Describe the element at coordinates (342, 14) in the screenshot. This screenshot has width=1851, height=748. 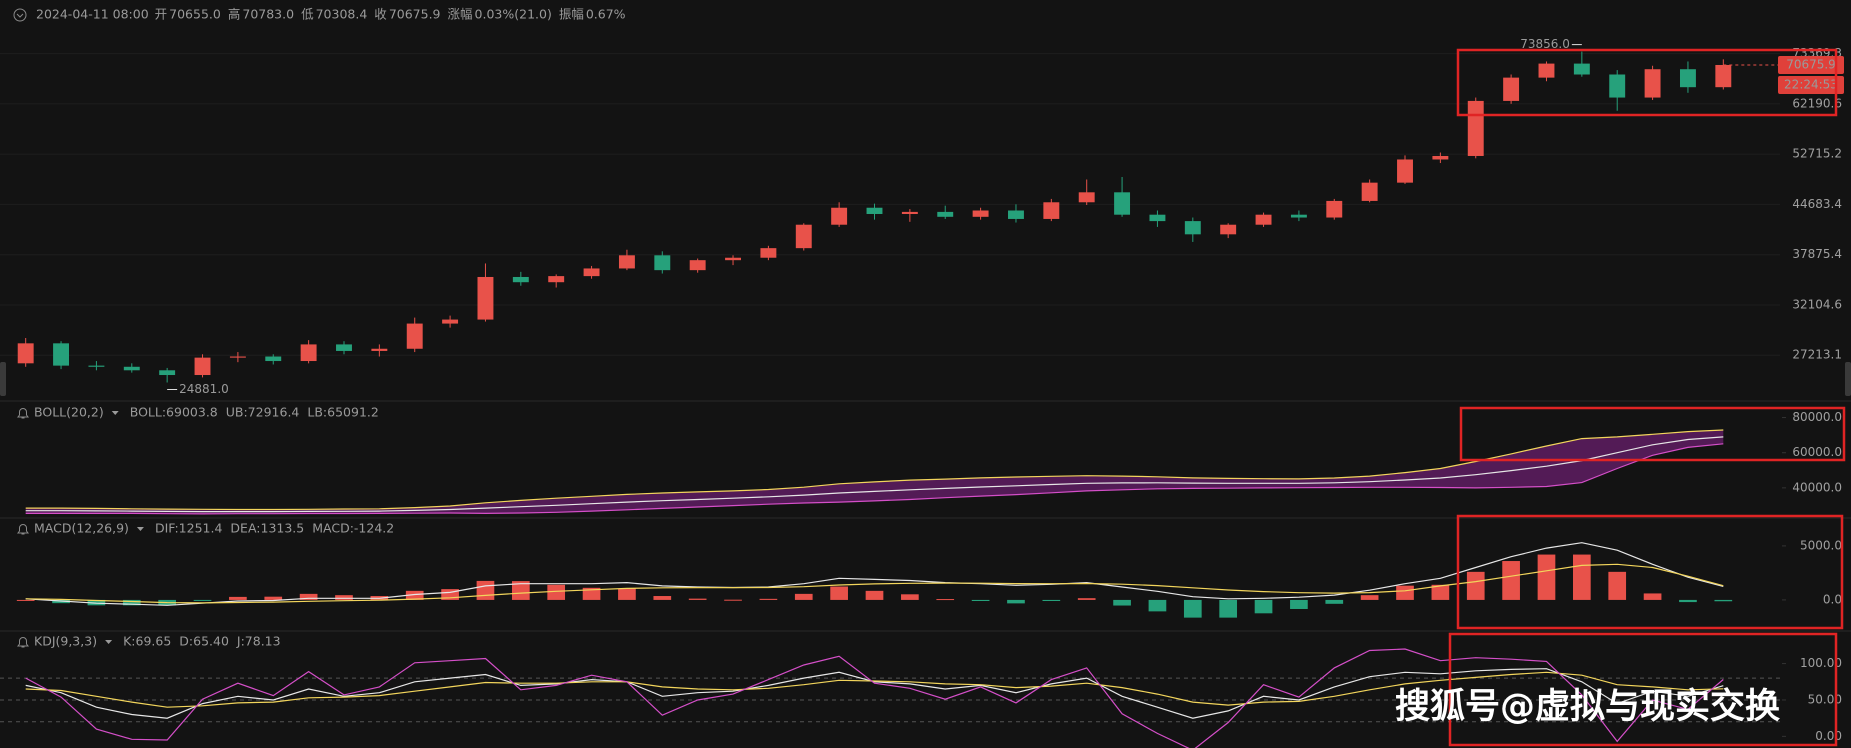
I see `header-field-value: 70308.4` at that location.